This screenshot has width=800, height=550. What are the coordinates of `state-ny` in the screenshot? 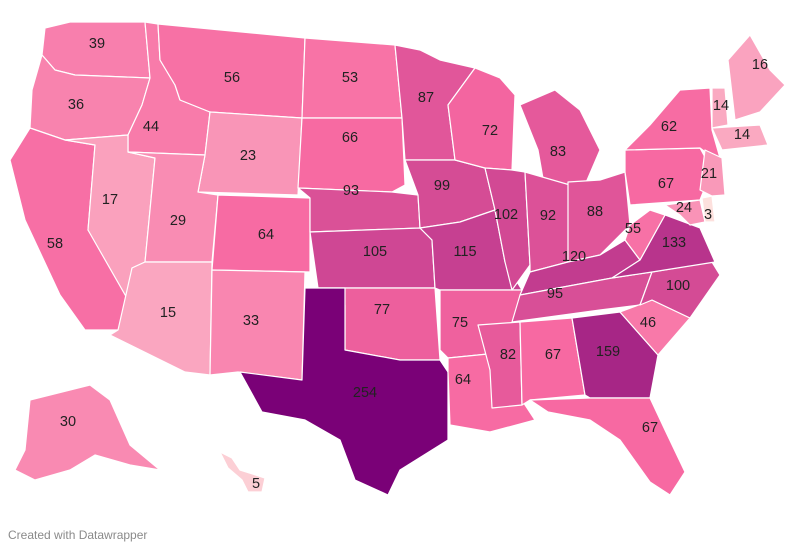 It's located at (673, 126).